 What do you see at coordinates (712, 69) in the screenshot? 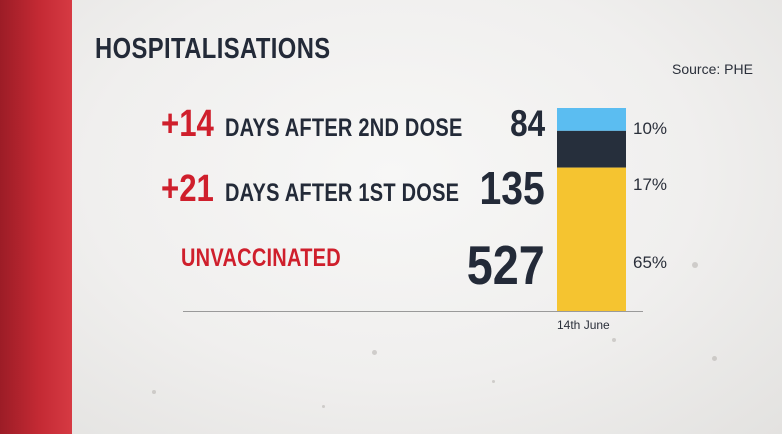
I see `source-note: Source: PHE` at bounding box center [712, 69].